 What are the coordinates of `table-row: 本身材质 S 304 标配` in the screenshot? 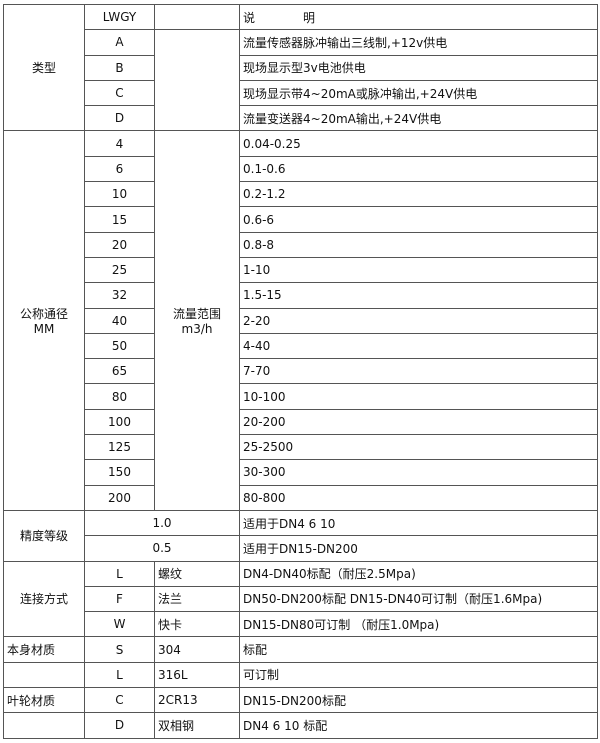 It's located at (300, 649).